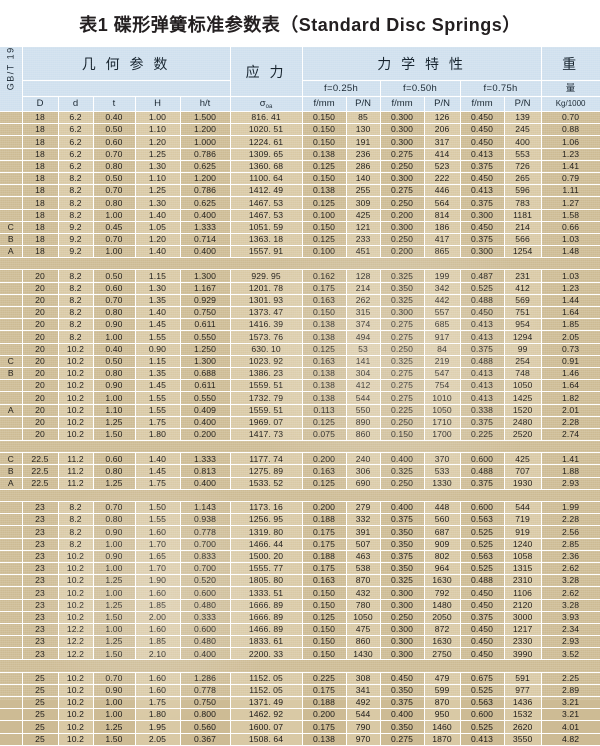  What do you see at coordinates (570, 288) in the screenshot?
I see `cell-w: 1.23` at bounding box center [570, 288].